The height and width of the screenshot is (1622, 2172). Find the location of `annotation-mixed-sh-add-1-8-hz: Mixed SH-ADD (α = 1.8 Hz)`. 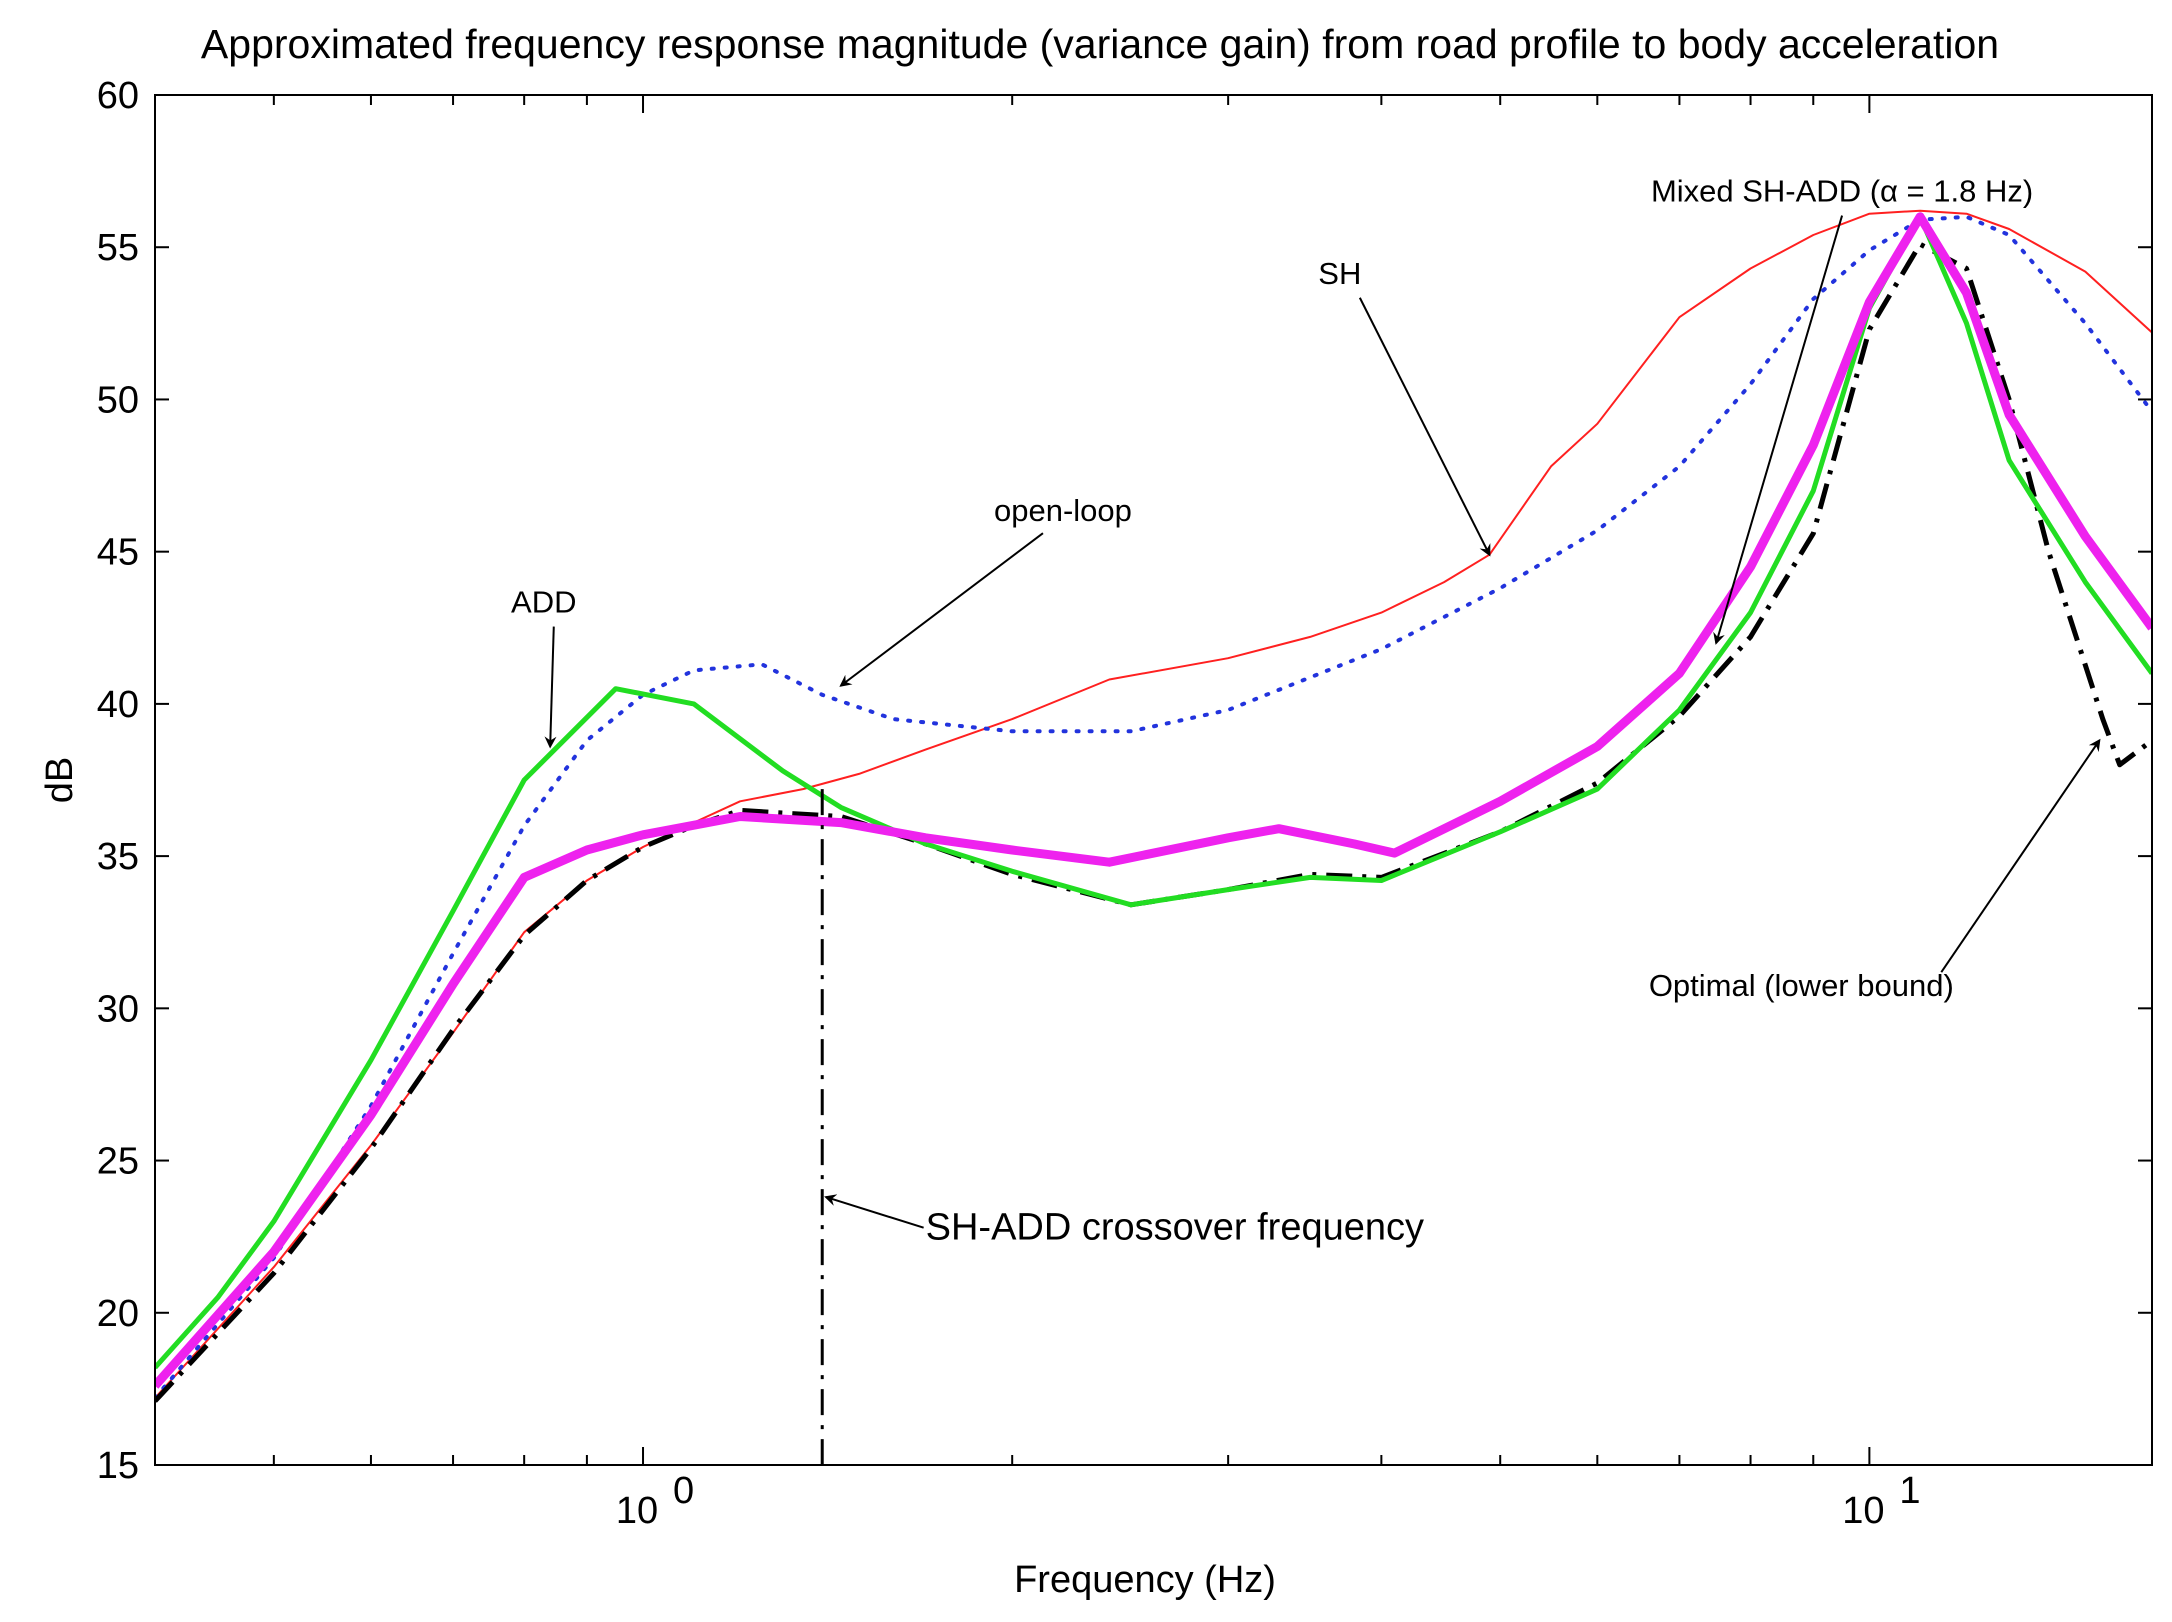

annotation-mixed-sh-add-1-8-hz: Mixed SH-ADD (α = 1.8 Hz) is located at coordinates (1842, 191).